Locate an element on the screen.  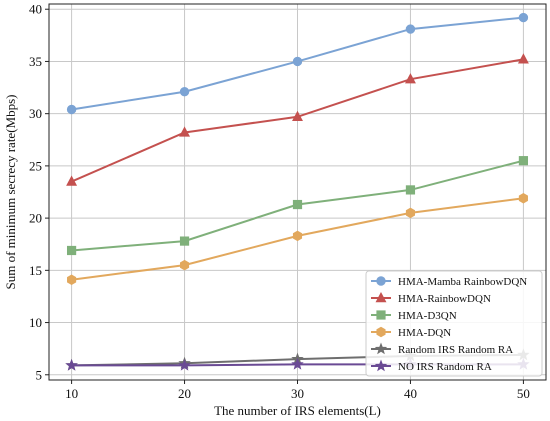
legend-label: HMA-DQN is located at coordinates (424, 333).